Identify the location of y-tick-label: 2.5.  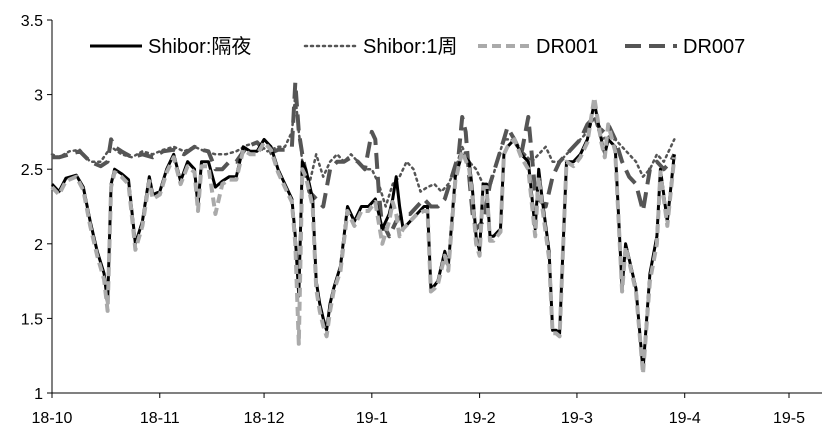
(32, 170).